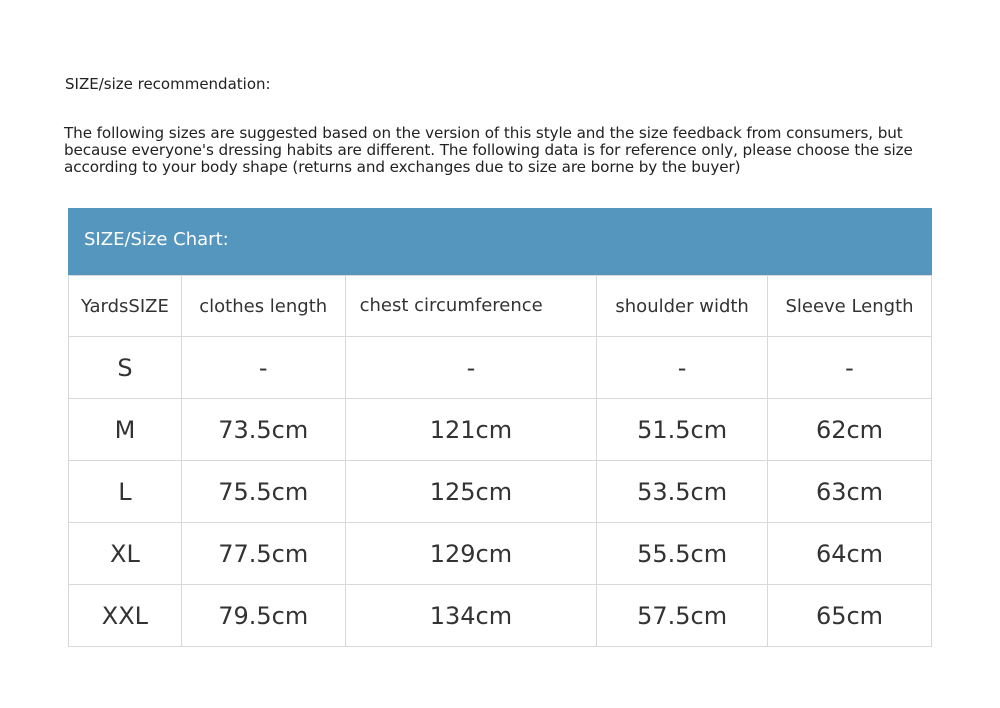  I want to click on column-header: YardsSIZE, so click(125, 306).